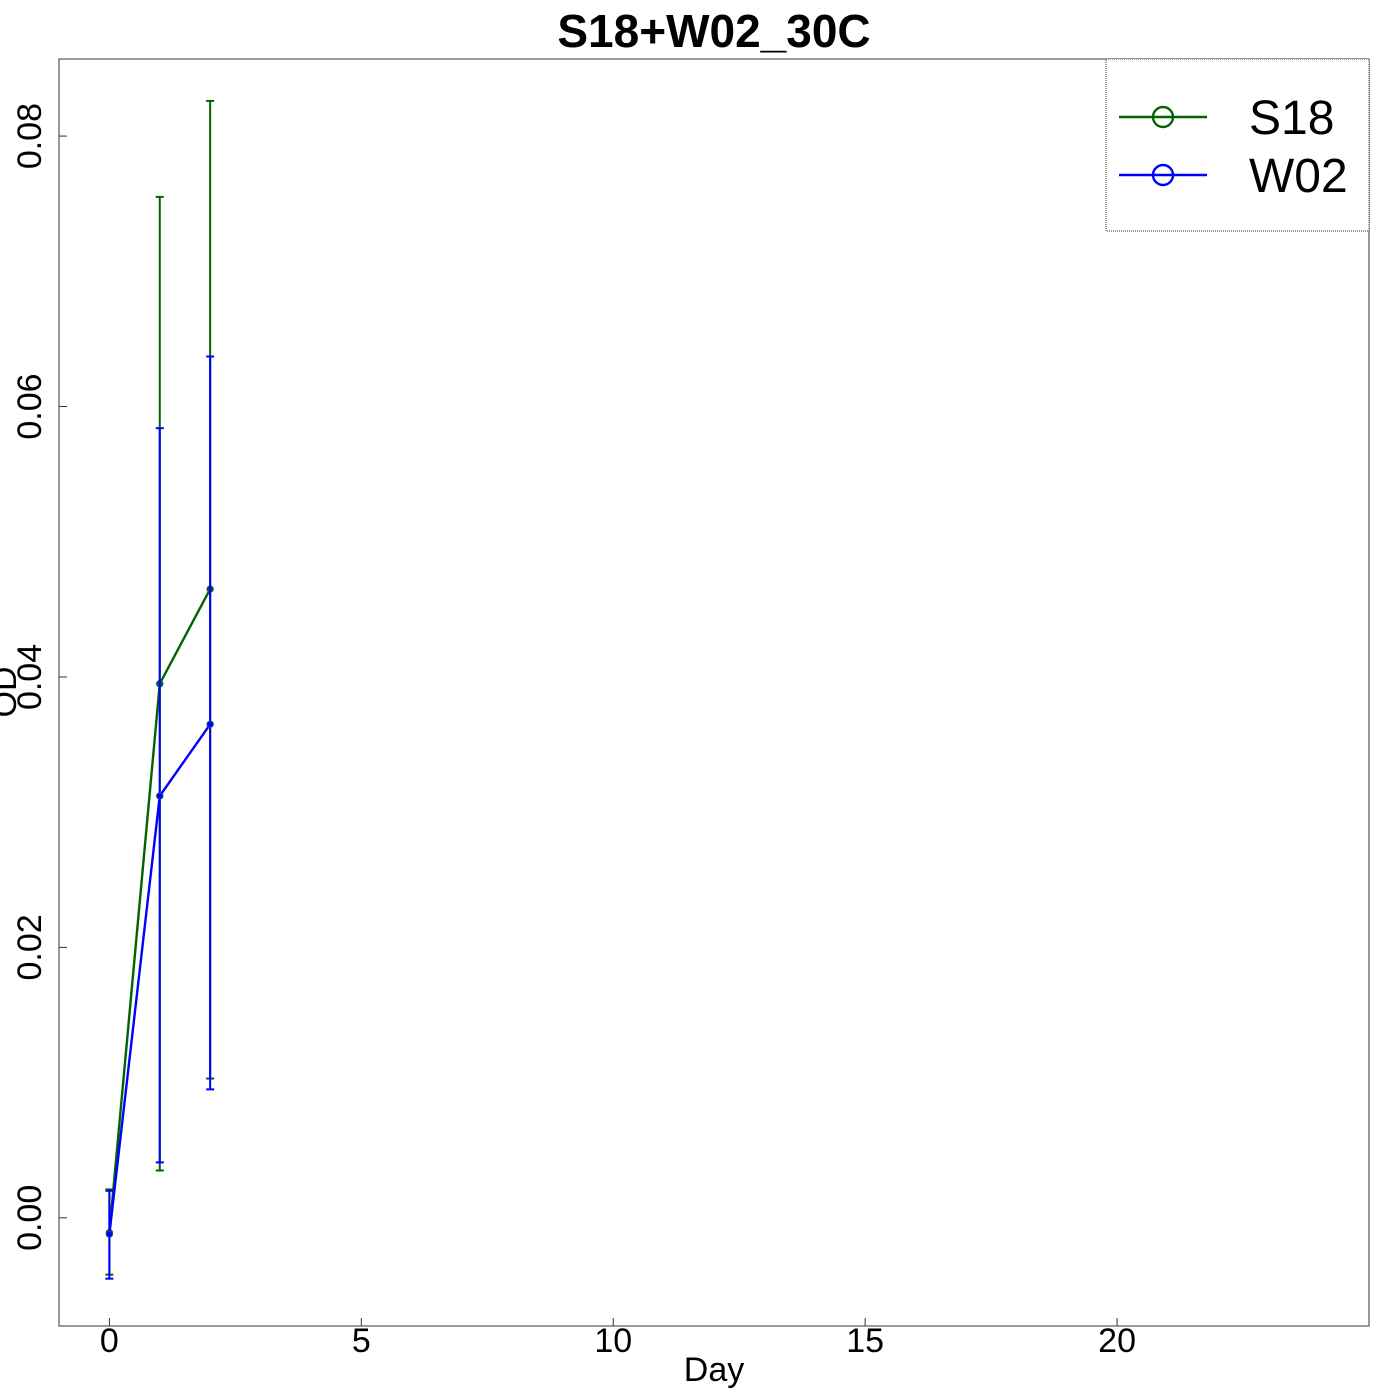 Image resolution: width=1400 pixels, height=1400 pixels. I want to click on y-tick-label: 0.04, so click(30, 677).